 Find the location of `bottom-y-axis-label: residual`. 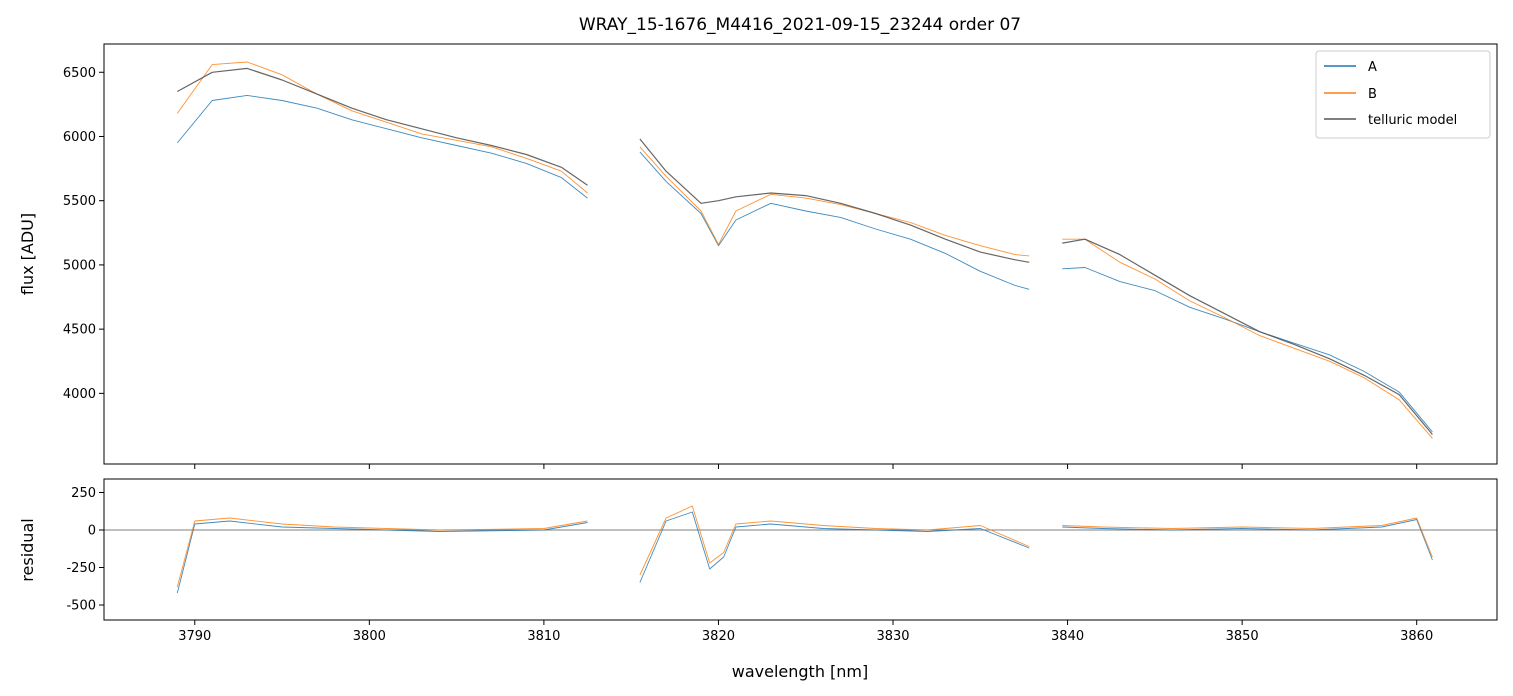

bottom-y-axis-label: residual is located at coordinates (27, 549).